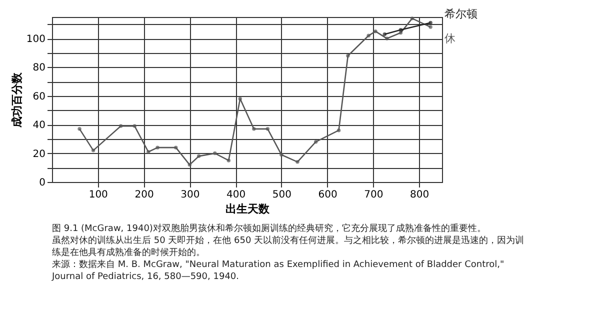 The height and width of the screenshot is (330, 590). I want to click on y-tick-label: 20, so click(39, 154).